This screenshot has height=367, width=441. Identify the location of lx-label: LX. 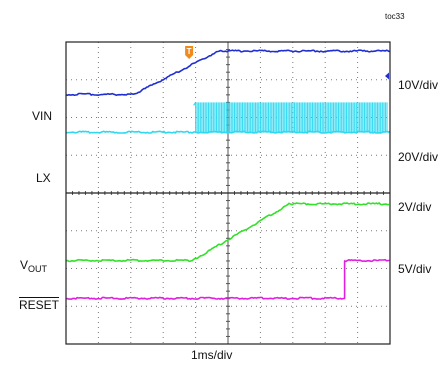
(43, 178).